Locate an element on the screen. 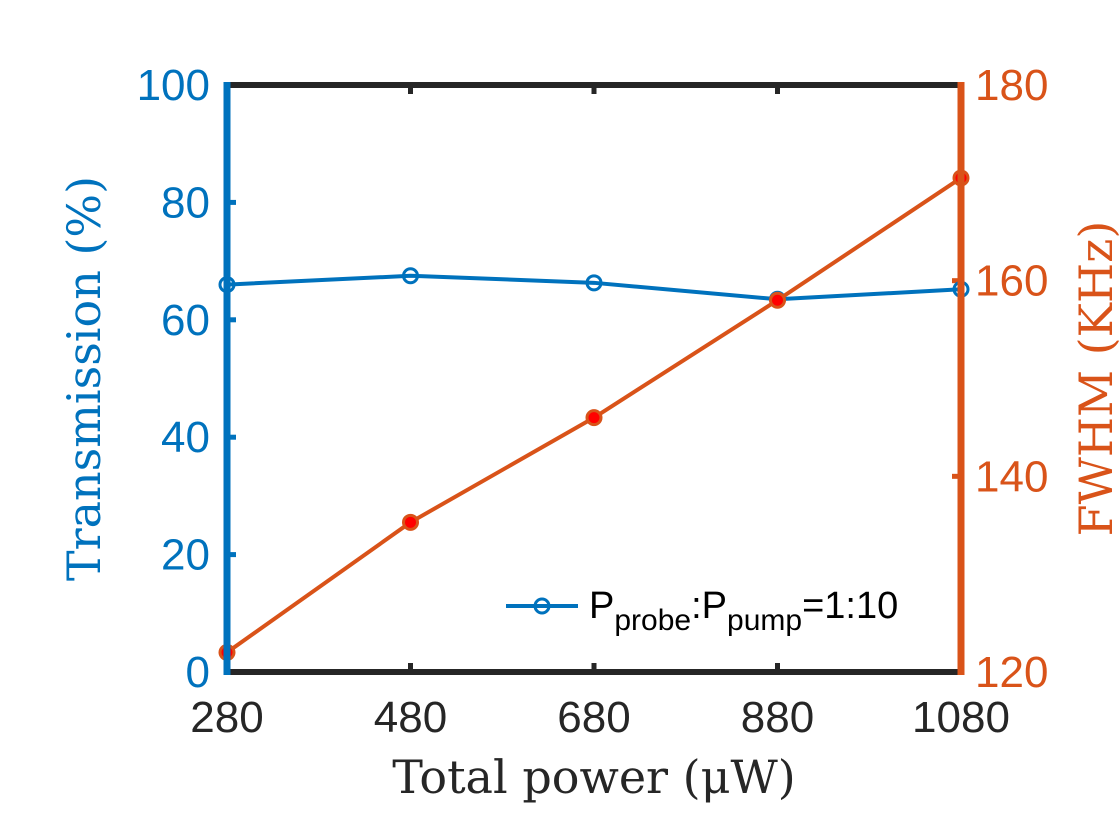 The image size is (1120, 840). y-left-axis-title: Transmission (%) is located at coordinates (84, 378).